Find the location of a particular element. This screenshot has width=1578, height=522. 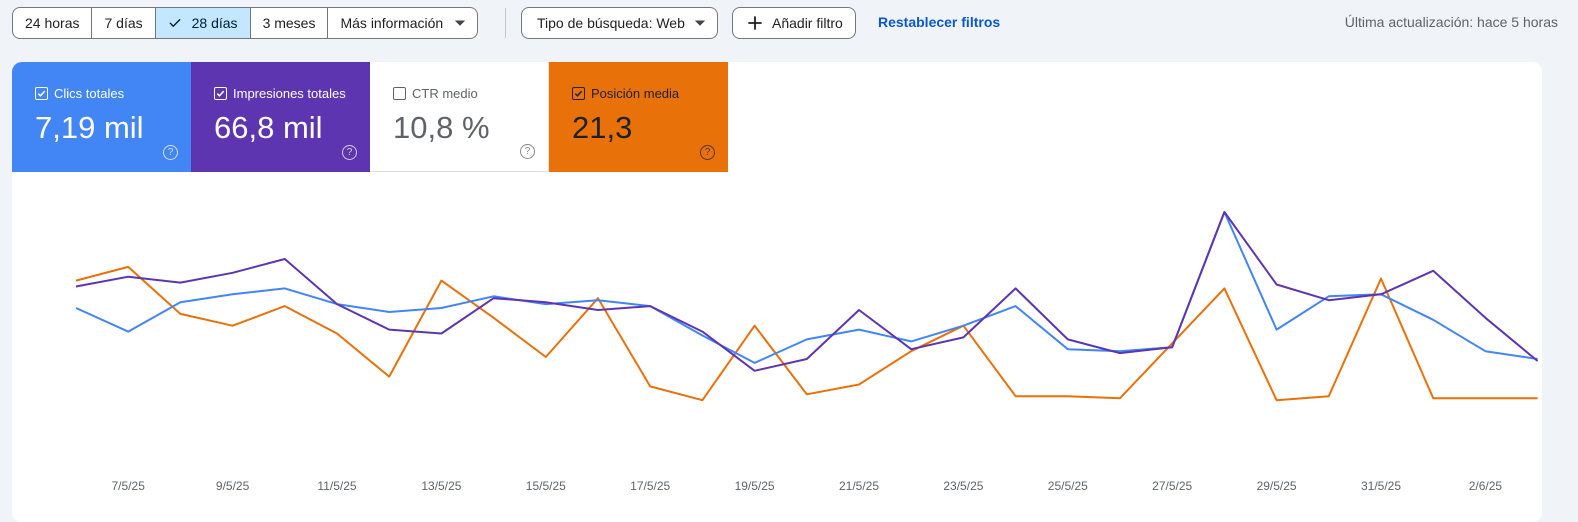

metric-header: Impresiones totales is located at coordinates (280, 93).